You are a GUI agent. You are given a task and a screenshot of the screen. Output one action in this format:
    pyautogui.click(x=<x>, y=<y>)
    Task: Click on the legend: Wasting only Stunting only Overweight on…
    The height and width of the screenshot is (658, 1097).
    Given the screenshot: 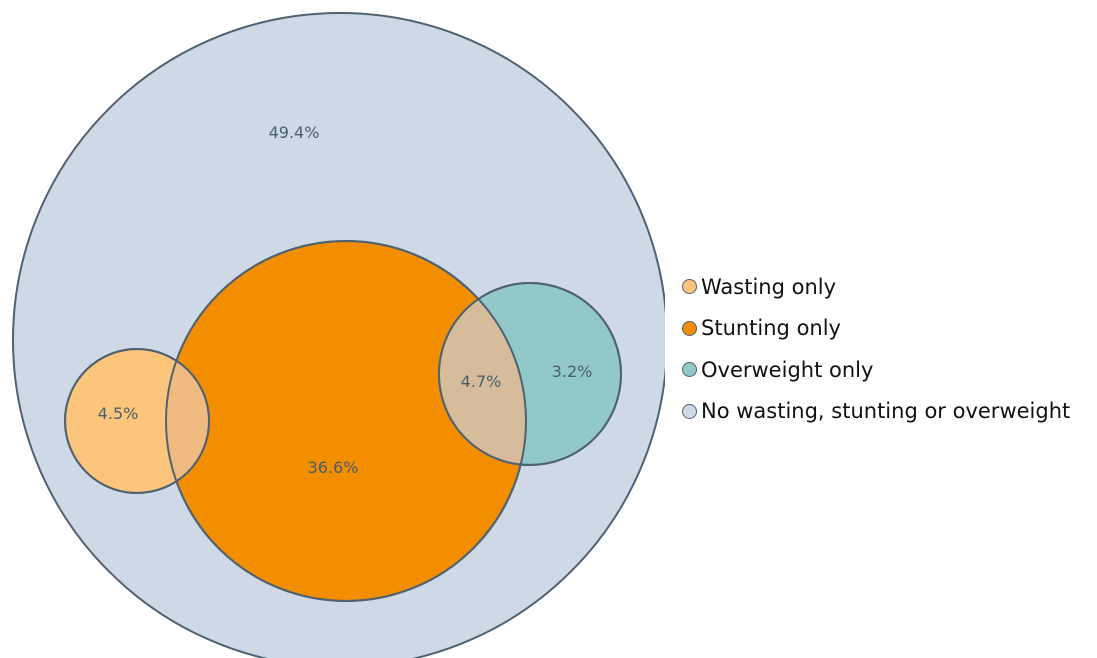 What is the action you would take?
    pyautogui.click(x=876, y=349)
    